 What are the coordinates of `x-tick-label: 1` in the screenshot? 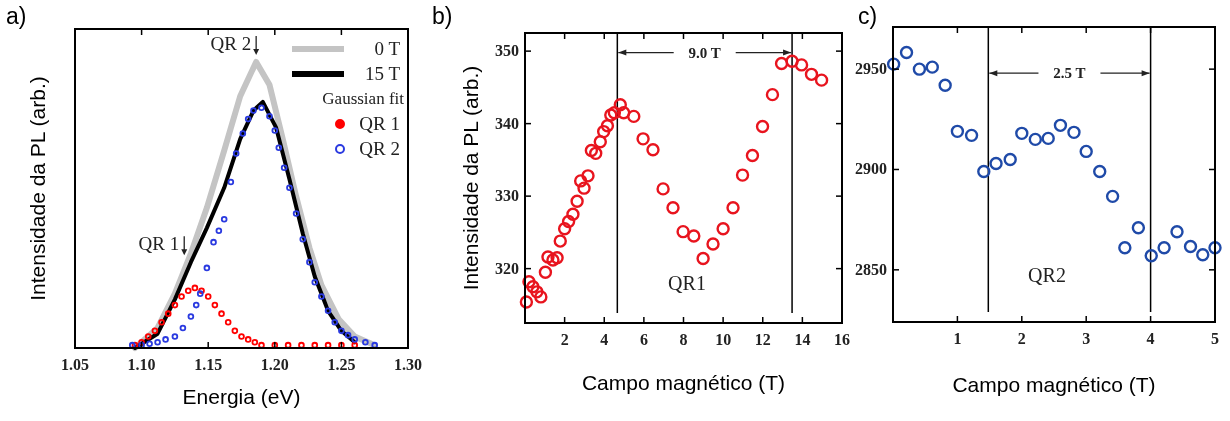 It's located at (957, 338).